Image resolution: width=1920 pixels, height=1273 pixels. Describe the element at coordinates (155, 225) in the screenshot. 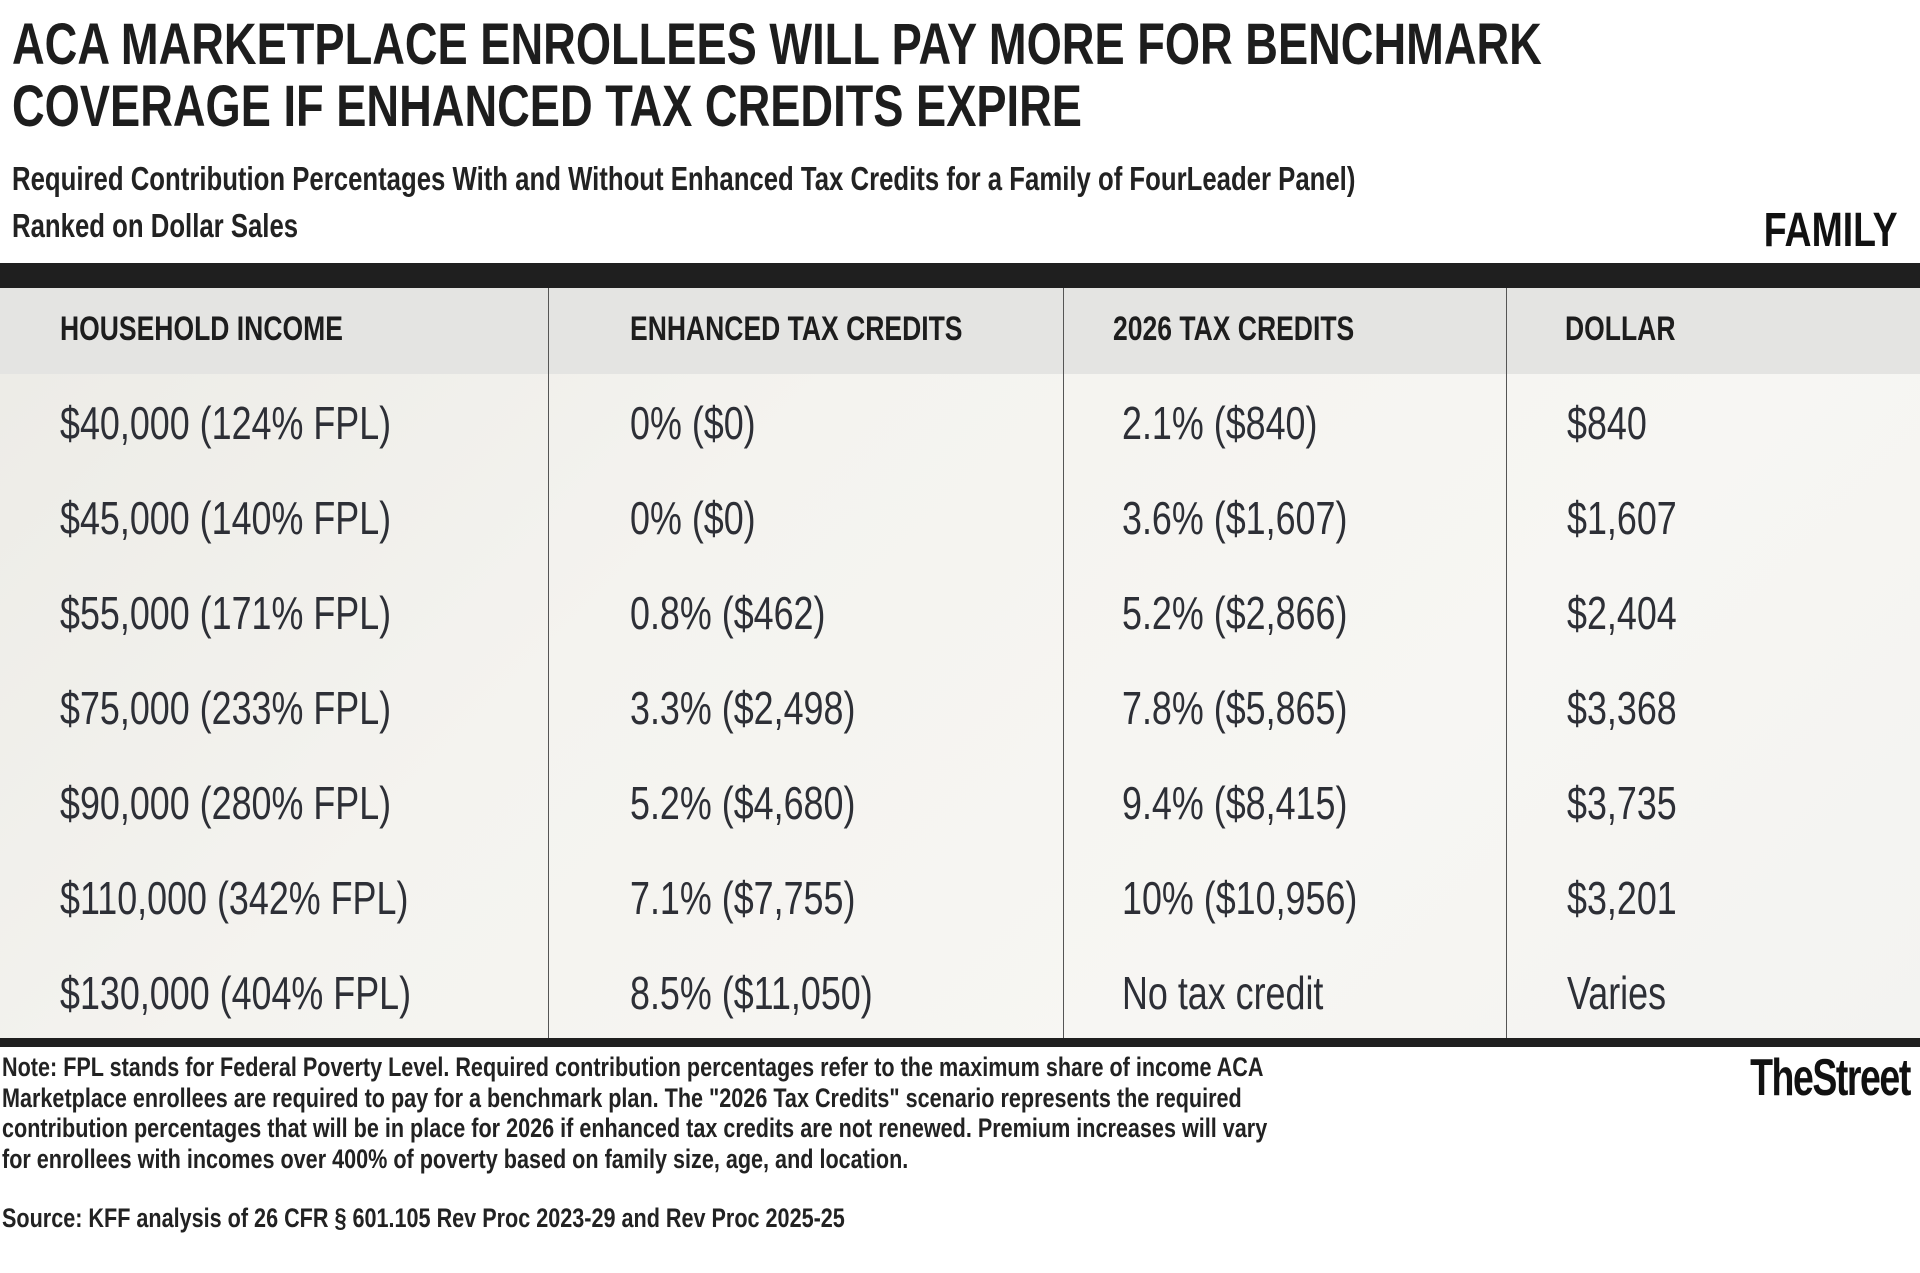

I see `subtitle-2-text: Ranked on Dollar Sales` at that location.